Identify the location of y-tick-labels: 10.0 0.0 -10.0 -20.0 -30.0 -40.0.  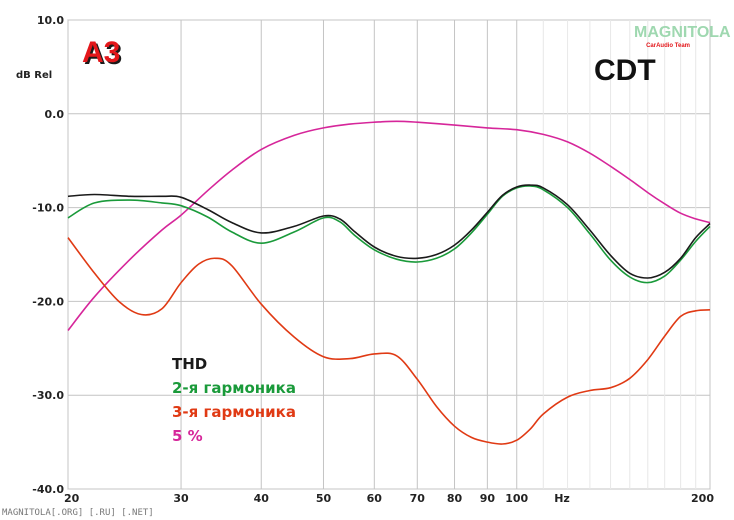
(48, 255).